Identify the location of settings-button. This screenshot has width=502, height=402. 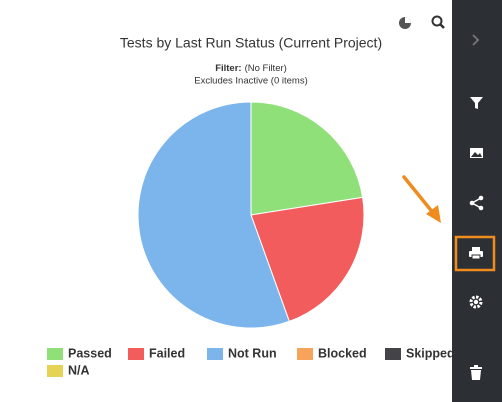
(476, 302).